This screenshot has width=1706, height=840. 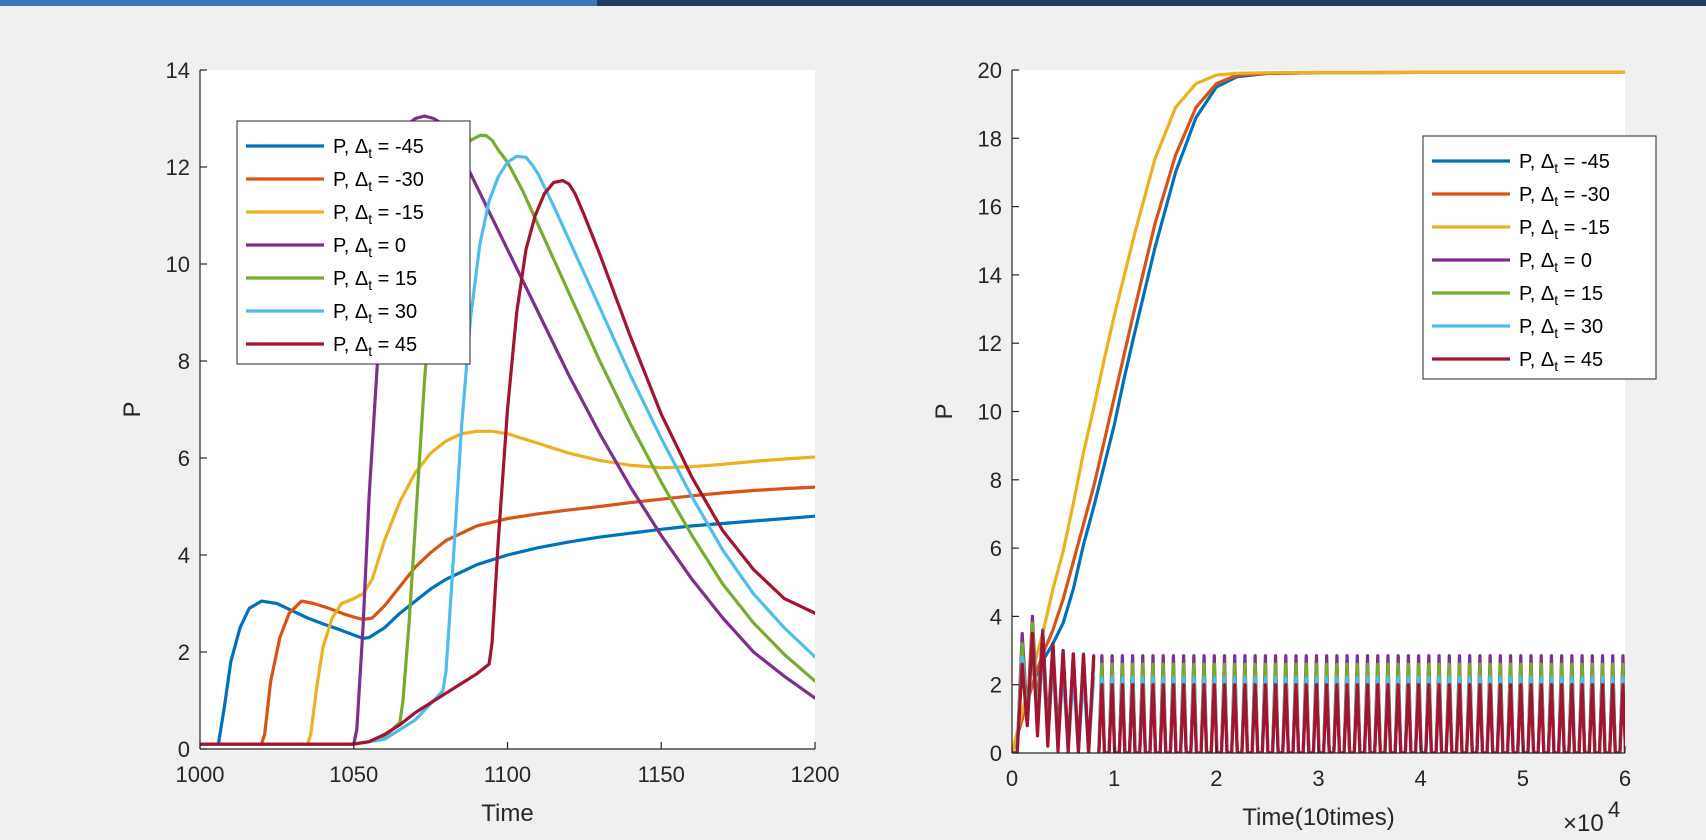 I want to click on x-tick-label: 1200, so click(x=815, y=774).